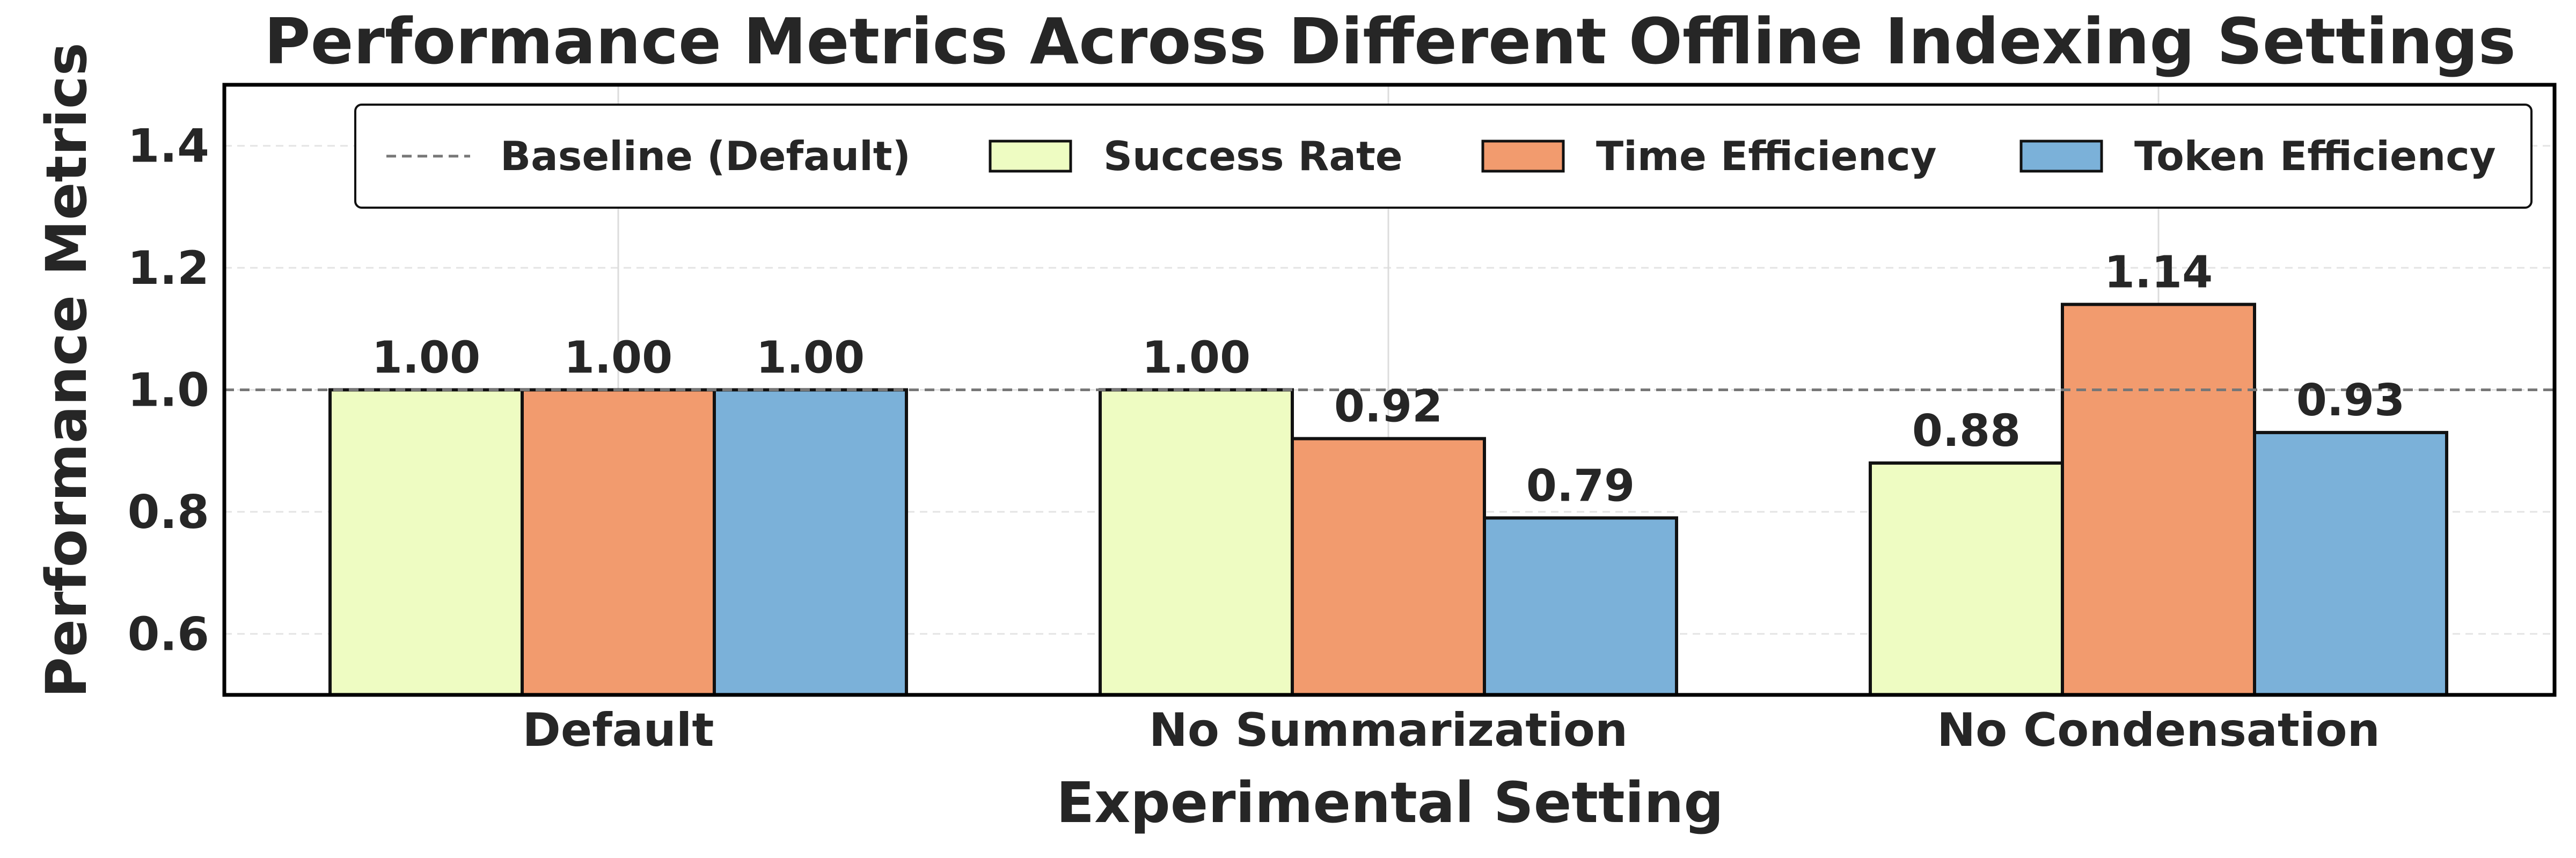 The height and width of the screenshot is (858, 2576). I want to click on bar-value-label: 0.79, so click(1580, 485).